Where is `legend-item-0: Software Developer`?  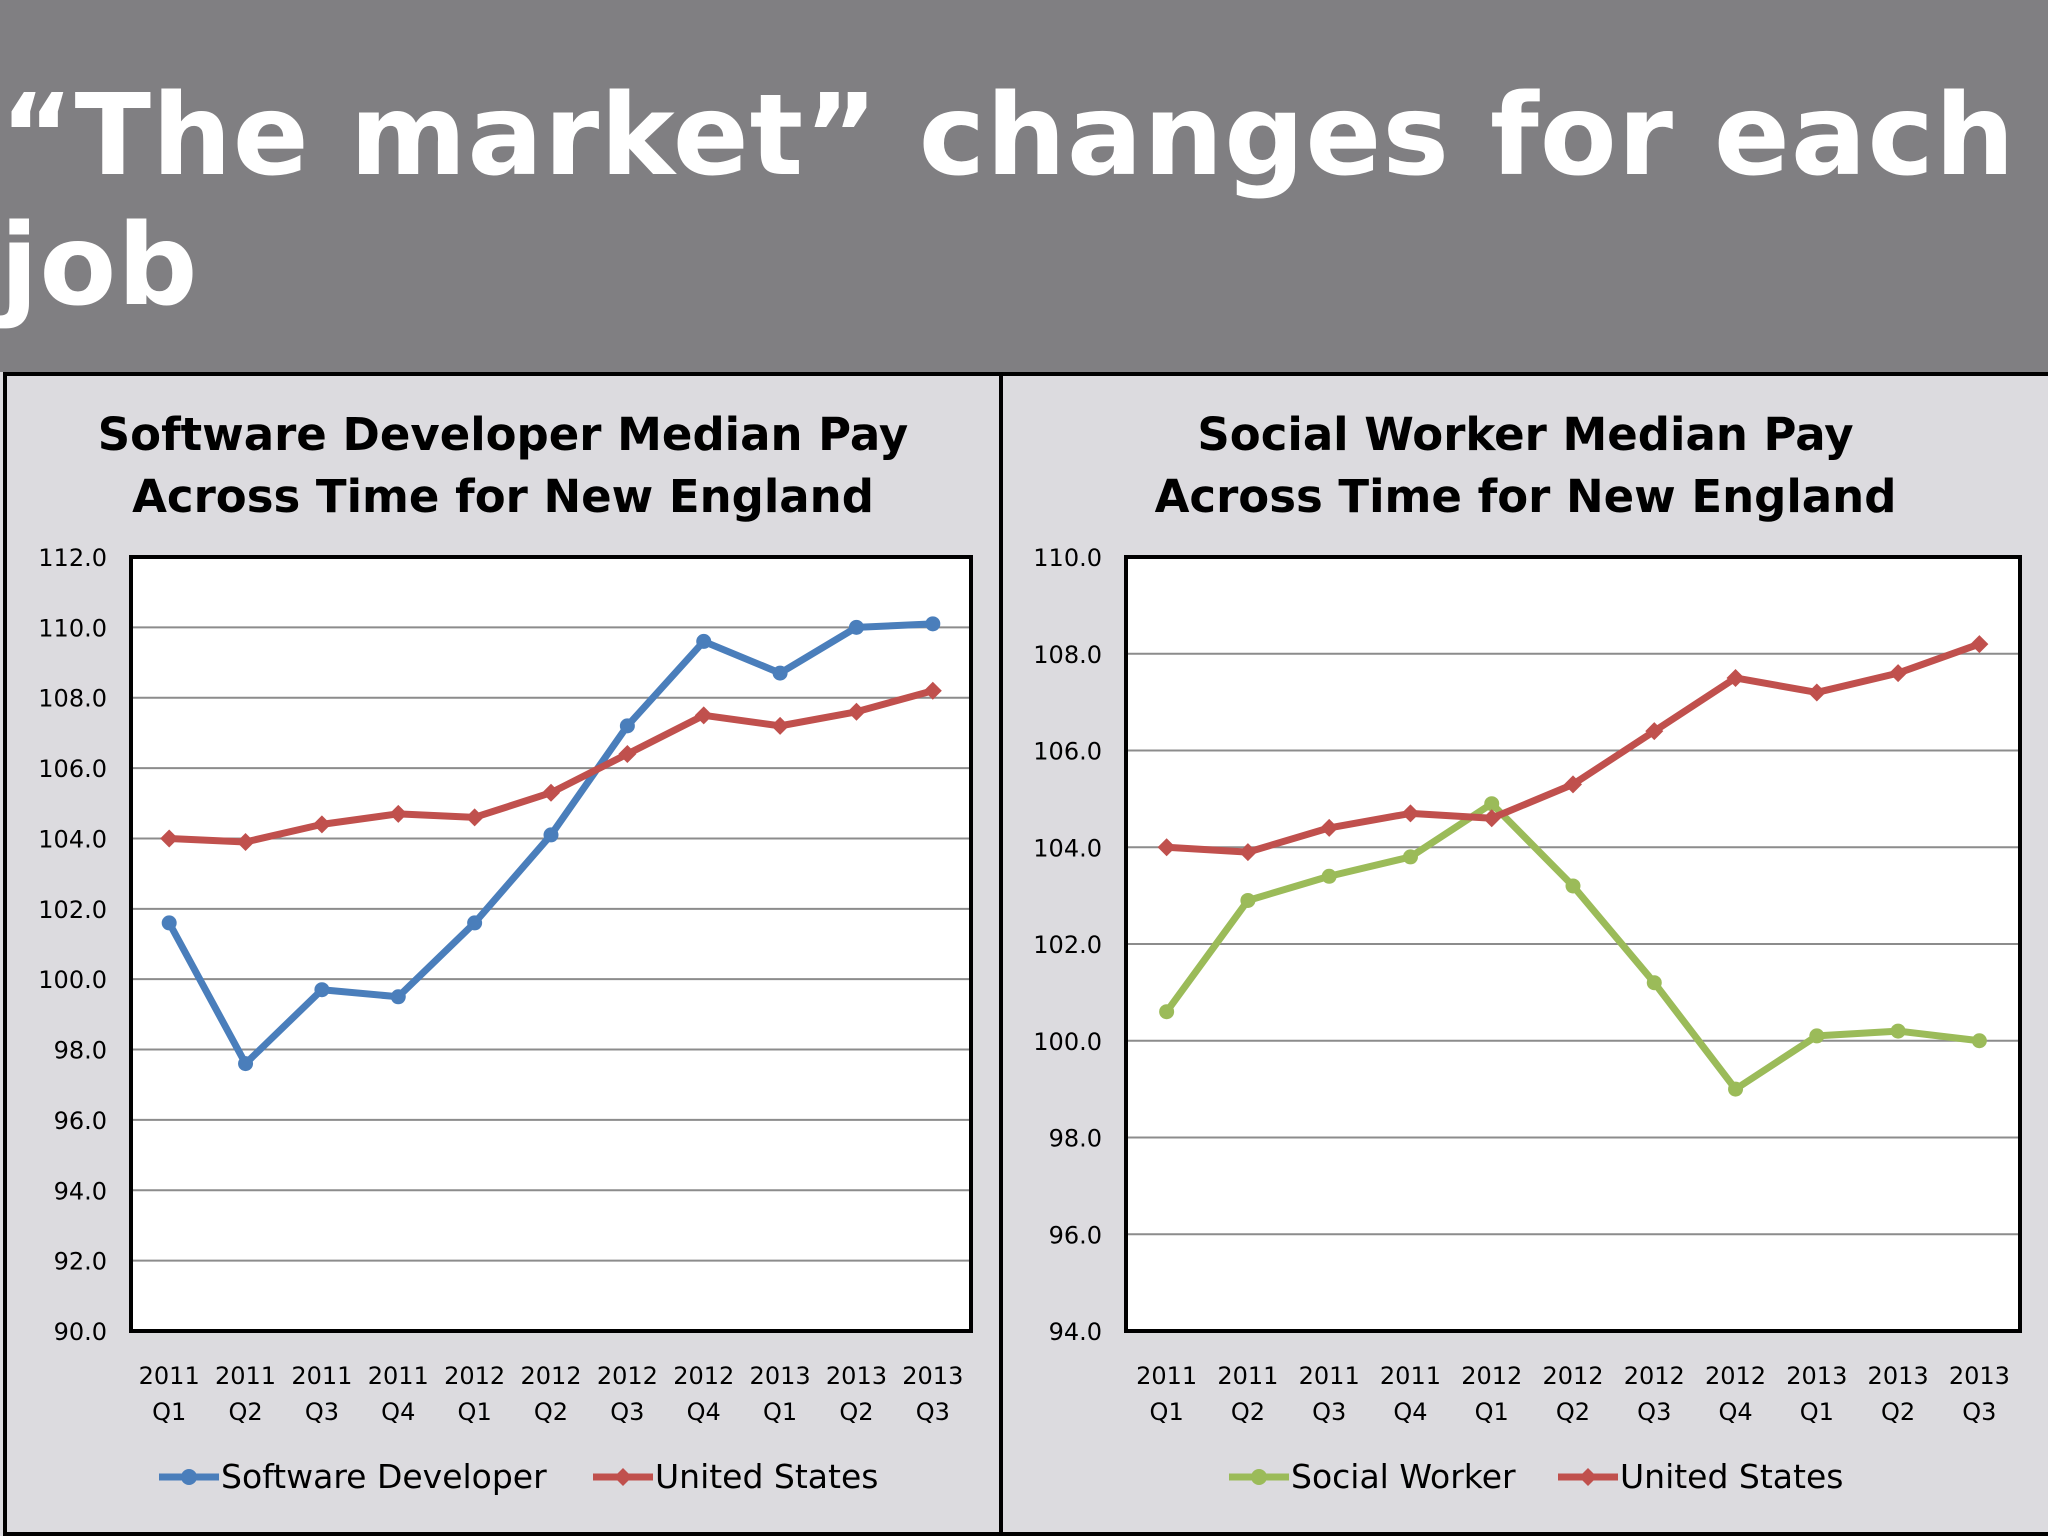 legend-item-0: Software Developer is located at coordinates (353, 1476).